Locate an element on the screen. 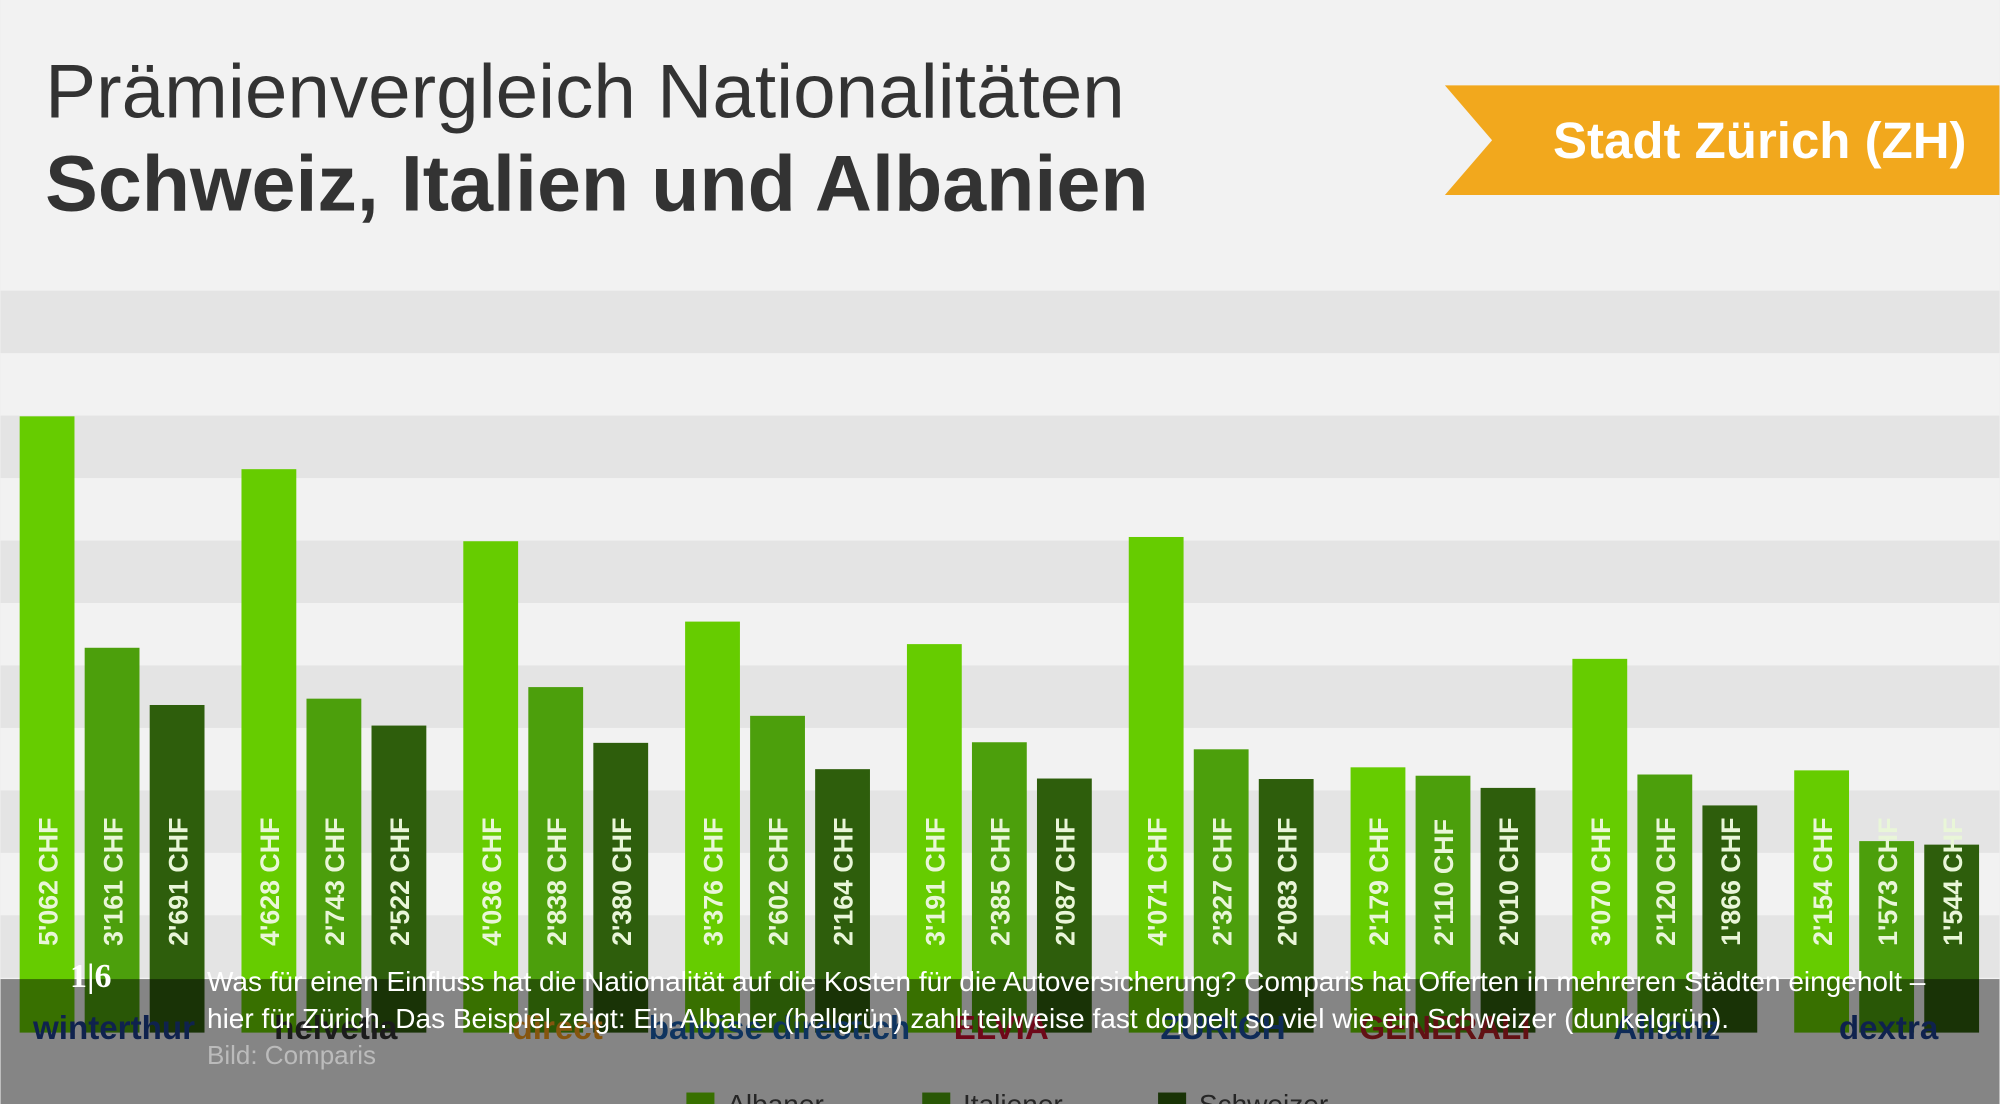 This screenshot has height=1104, width=2000. value-label: 2'154 CHF is located at coordinates (1823, 882).